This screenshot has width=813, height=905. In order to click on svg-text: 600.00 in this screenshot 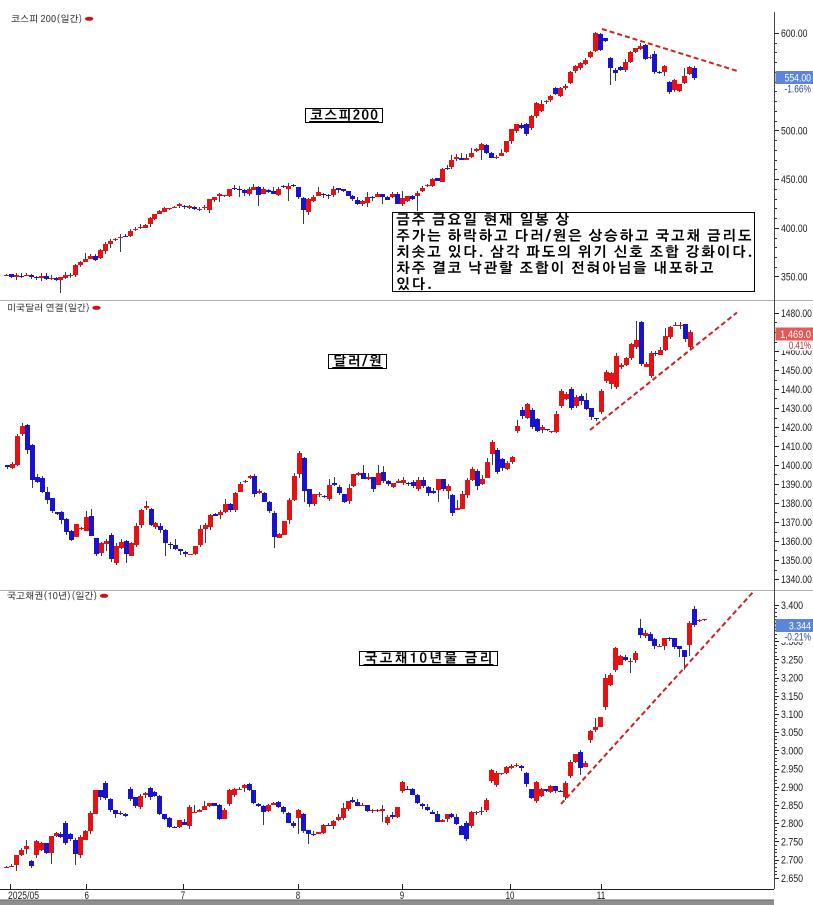, I will do `click(794, 34)`.